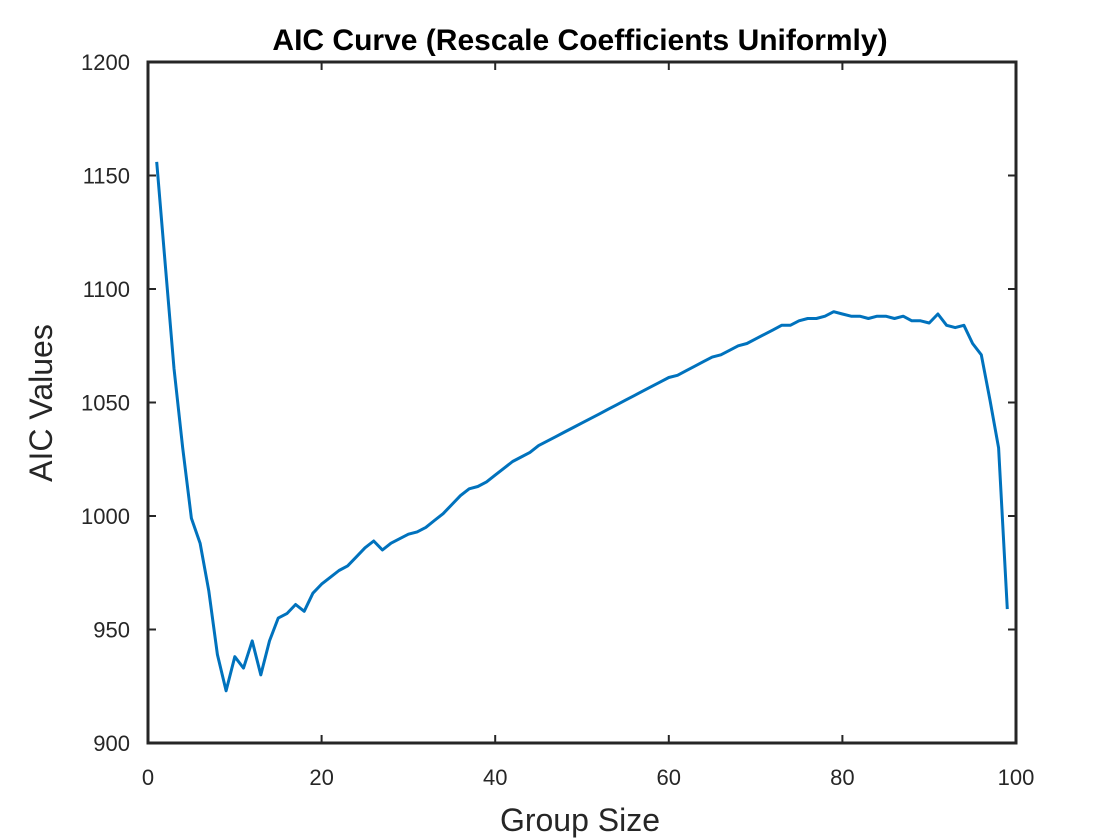 The image size is (1120, 840). I want to click on y-tick-label: 1200, so click(105, 62).